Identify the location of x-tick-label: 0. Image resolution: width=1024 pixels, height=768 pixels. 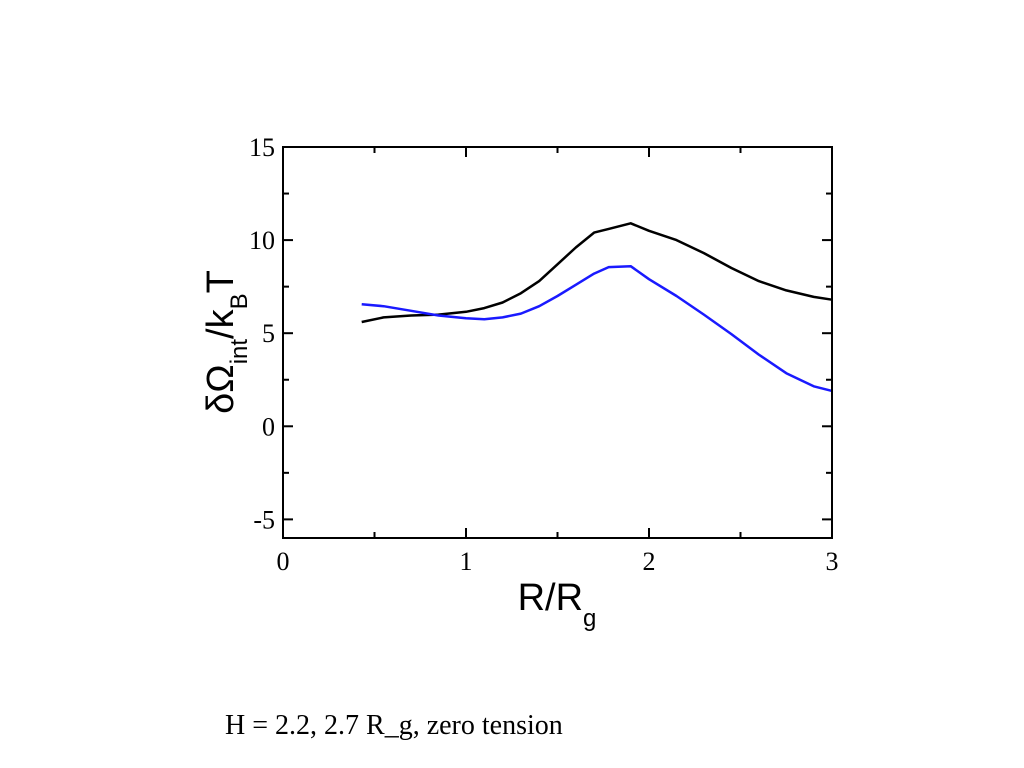
(283, 561).